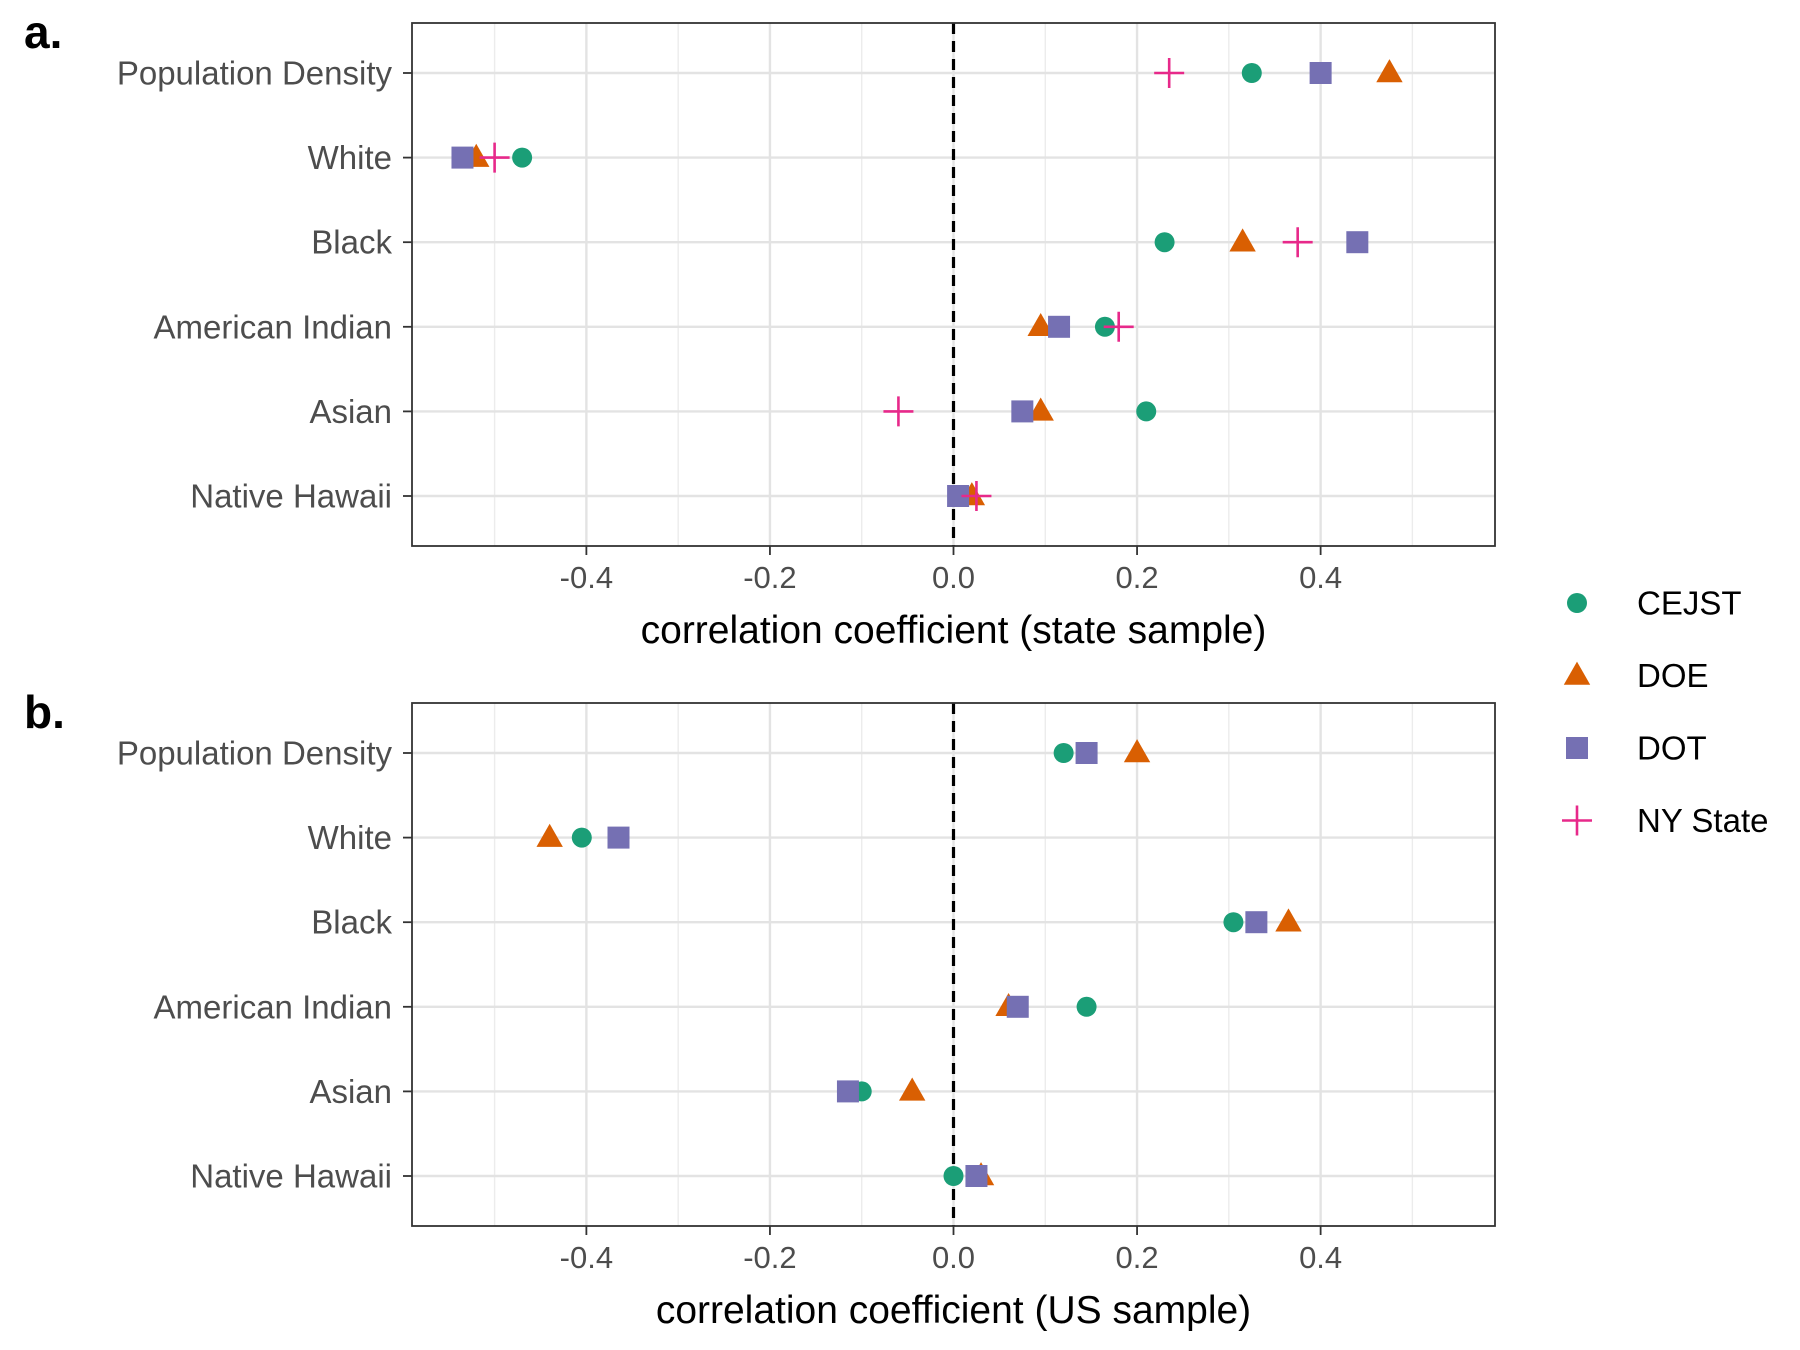  I want to click on legend-key-cejst, so click(1577, 603).